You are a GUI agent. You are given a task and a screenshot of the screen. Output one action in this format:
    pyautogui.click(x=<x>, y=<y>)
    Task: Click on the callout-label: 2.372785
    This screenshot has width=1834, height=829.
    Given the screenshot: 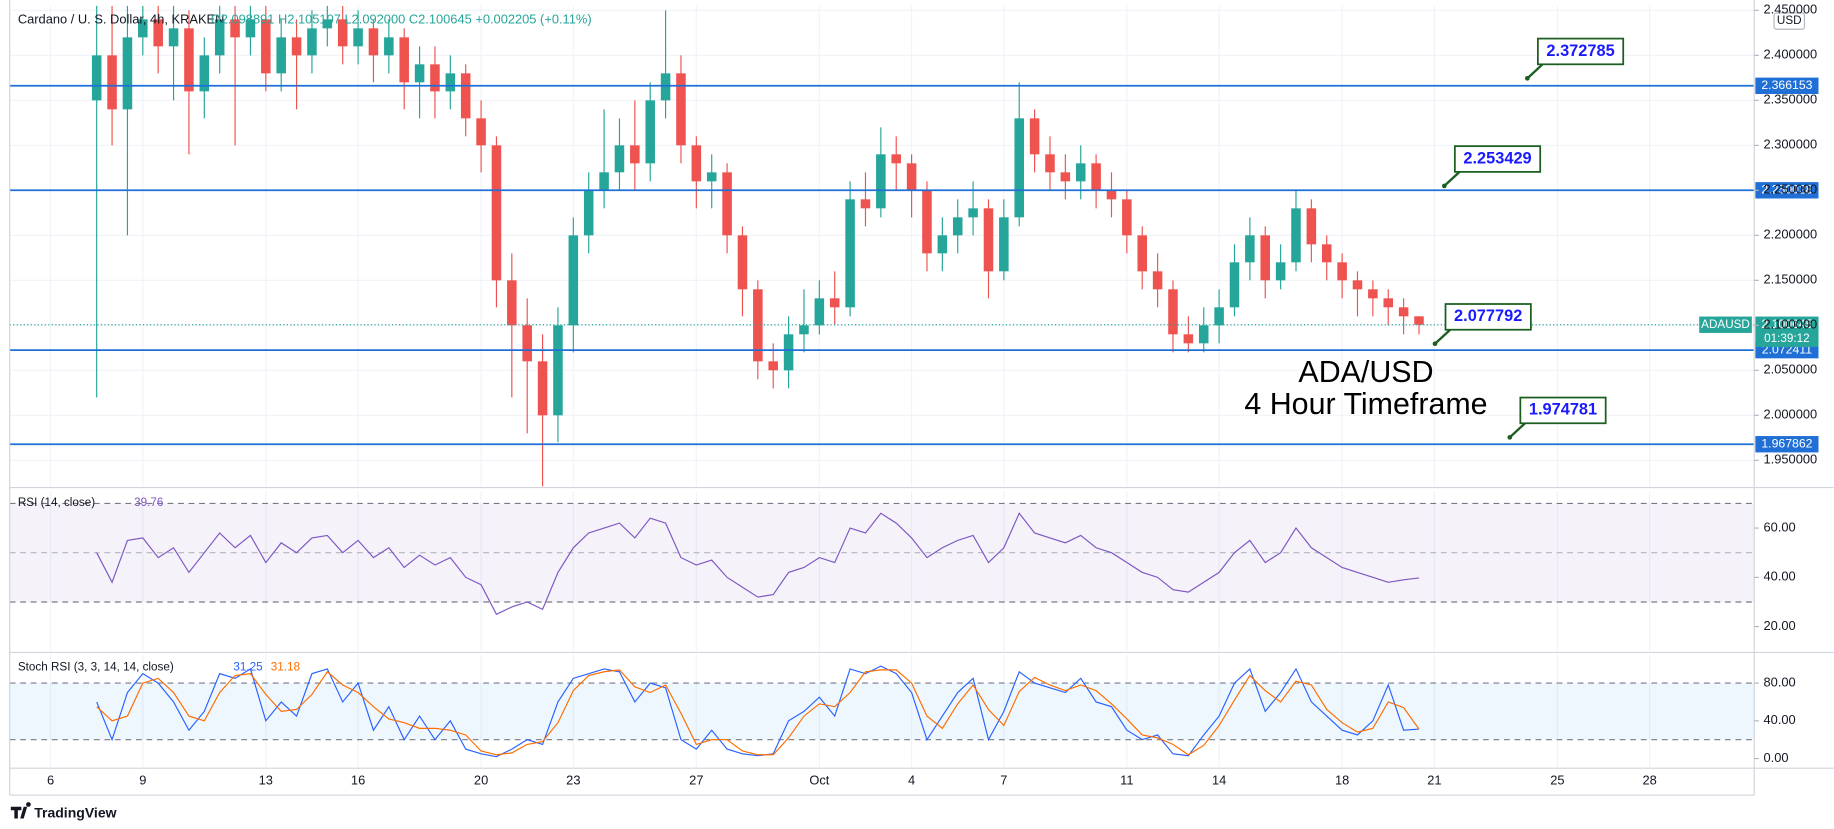 What is the action you would take?
    pyautogui.click(x=1580, y=51)
    